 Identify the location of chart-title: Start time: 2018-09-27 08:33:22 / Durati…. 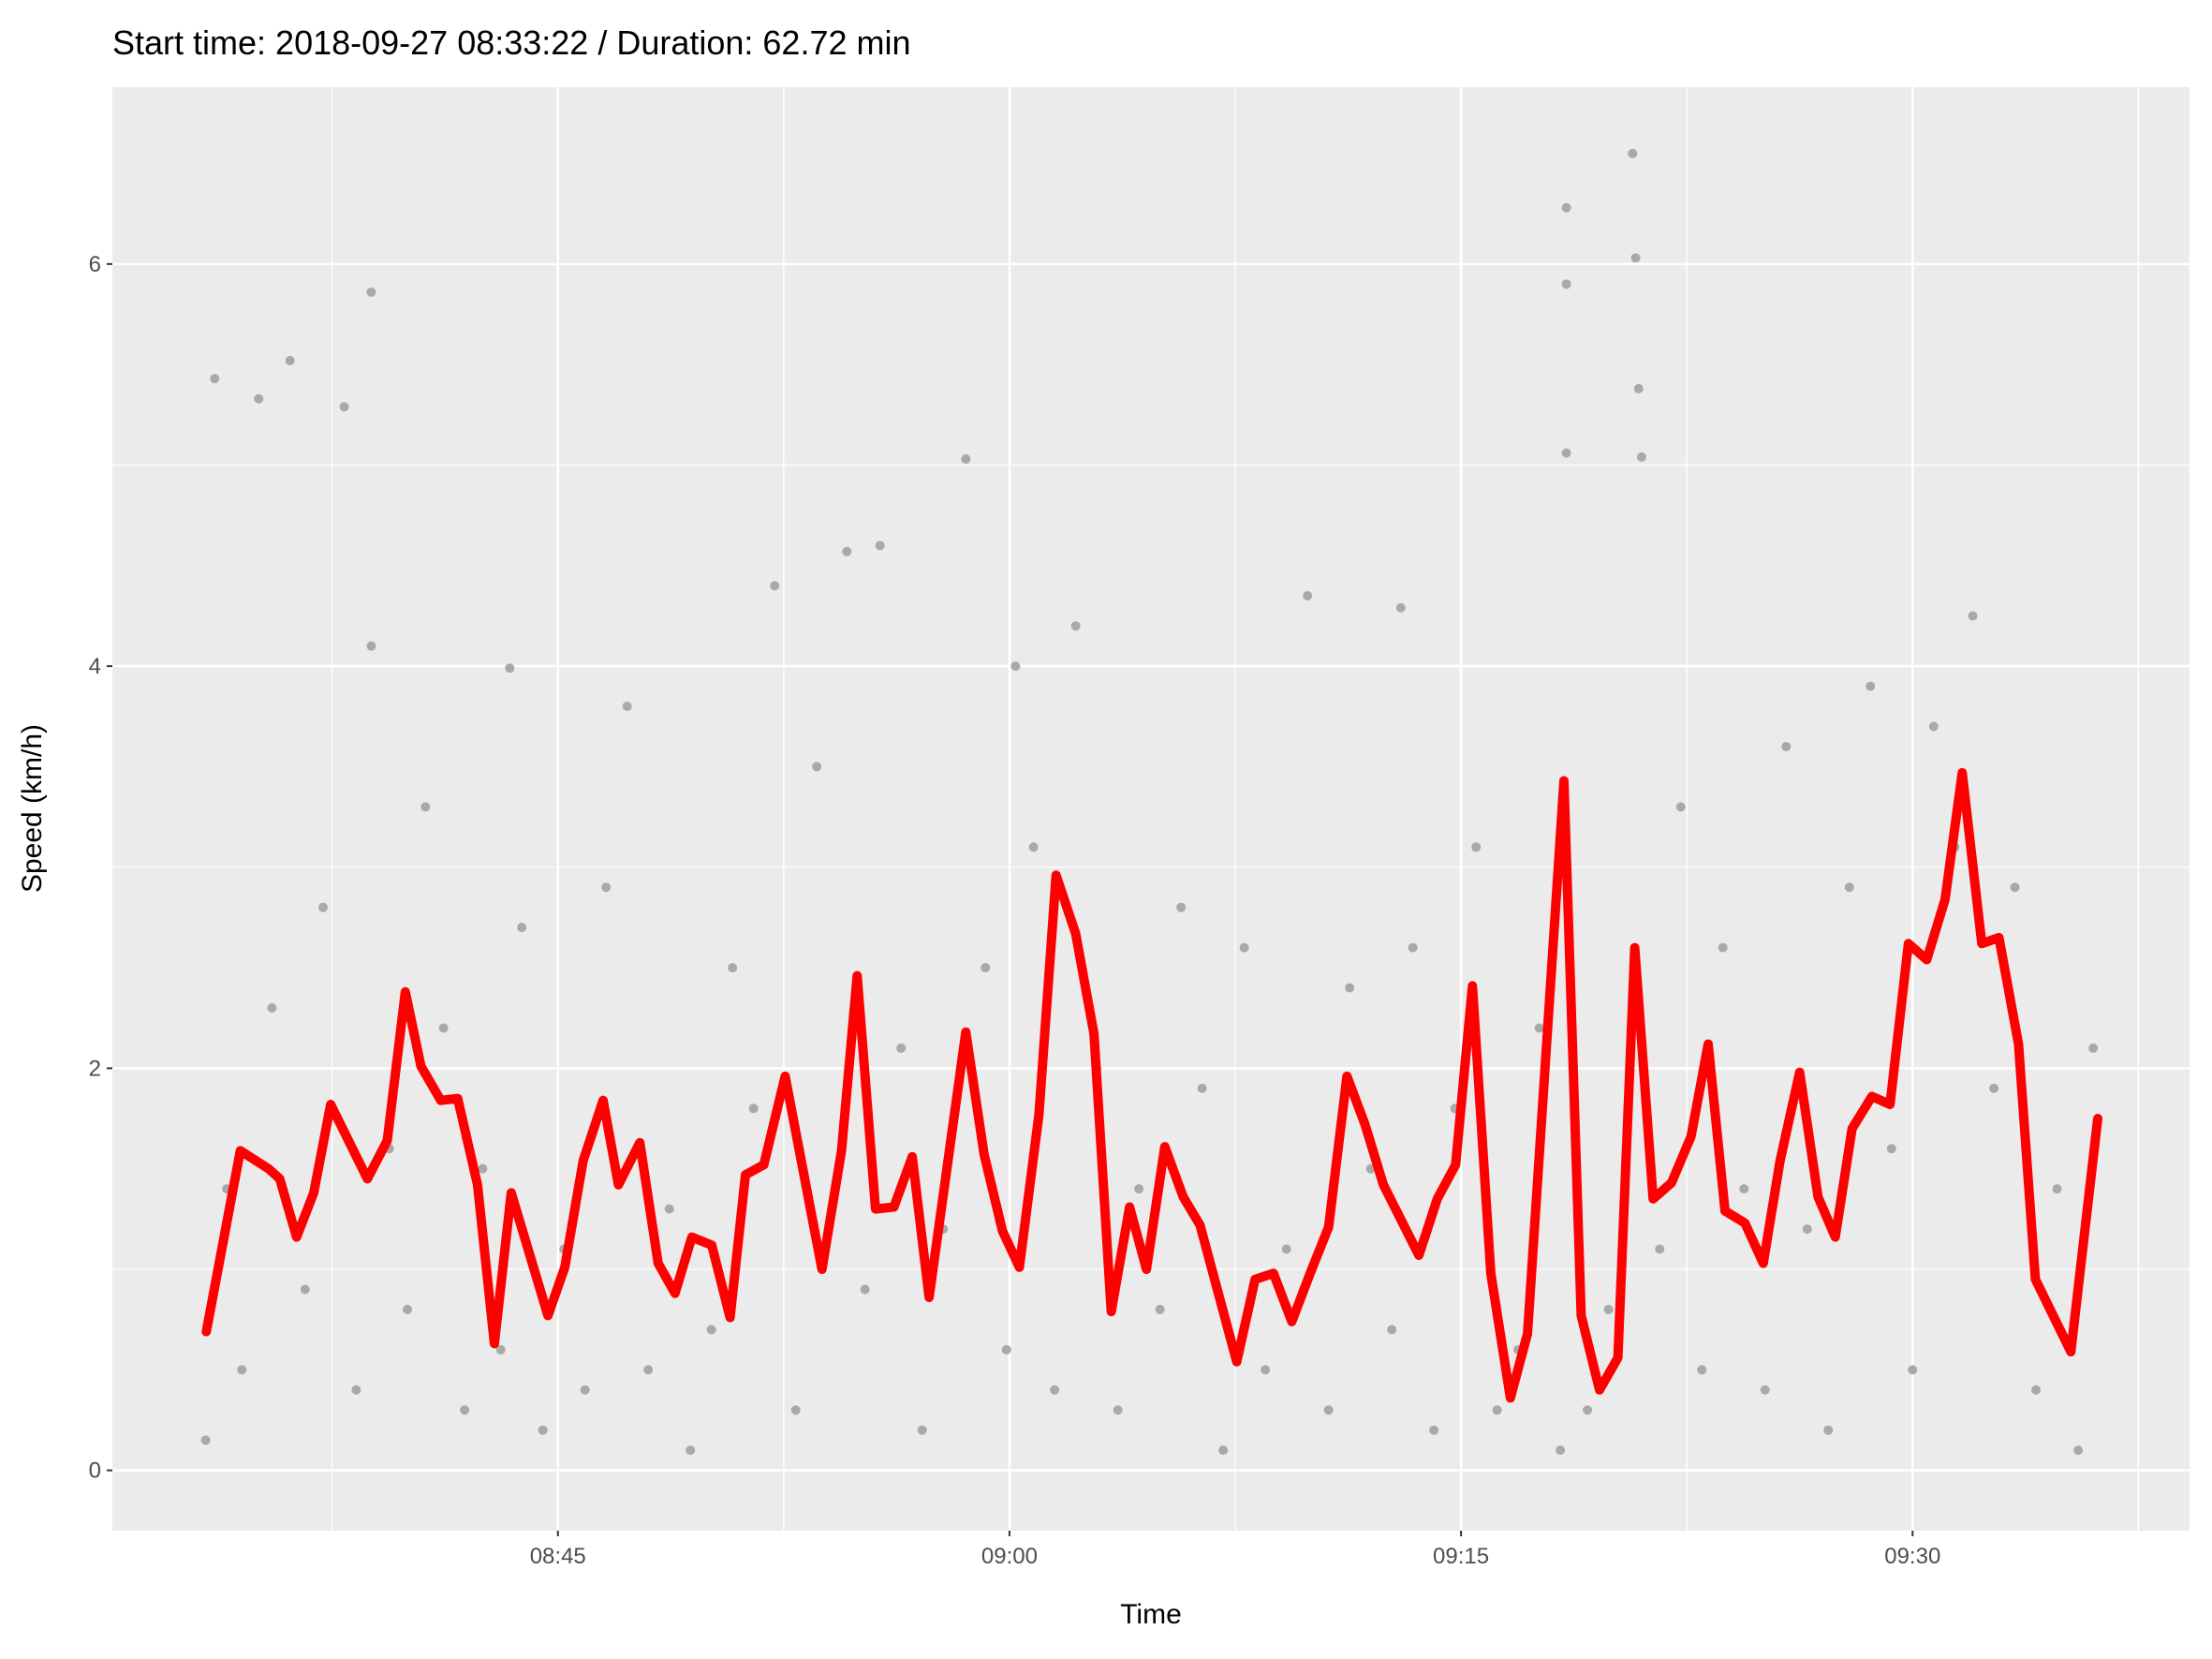
(511, 43).